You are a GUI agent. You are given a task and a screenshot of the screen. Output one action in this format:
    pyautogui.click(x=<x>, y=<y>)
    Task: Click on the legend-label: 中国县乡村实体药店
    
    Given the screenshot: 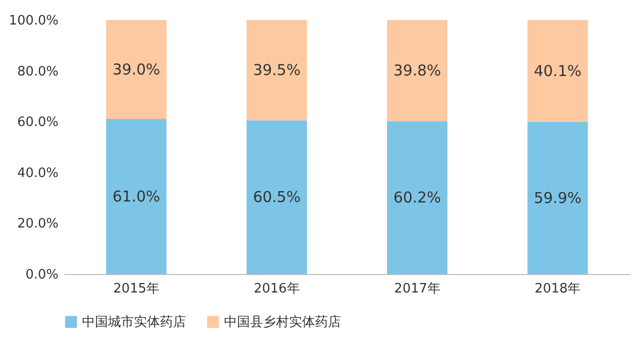 What is the action you would take?
    pyautogui.click(x=282, y=322)
    